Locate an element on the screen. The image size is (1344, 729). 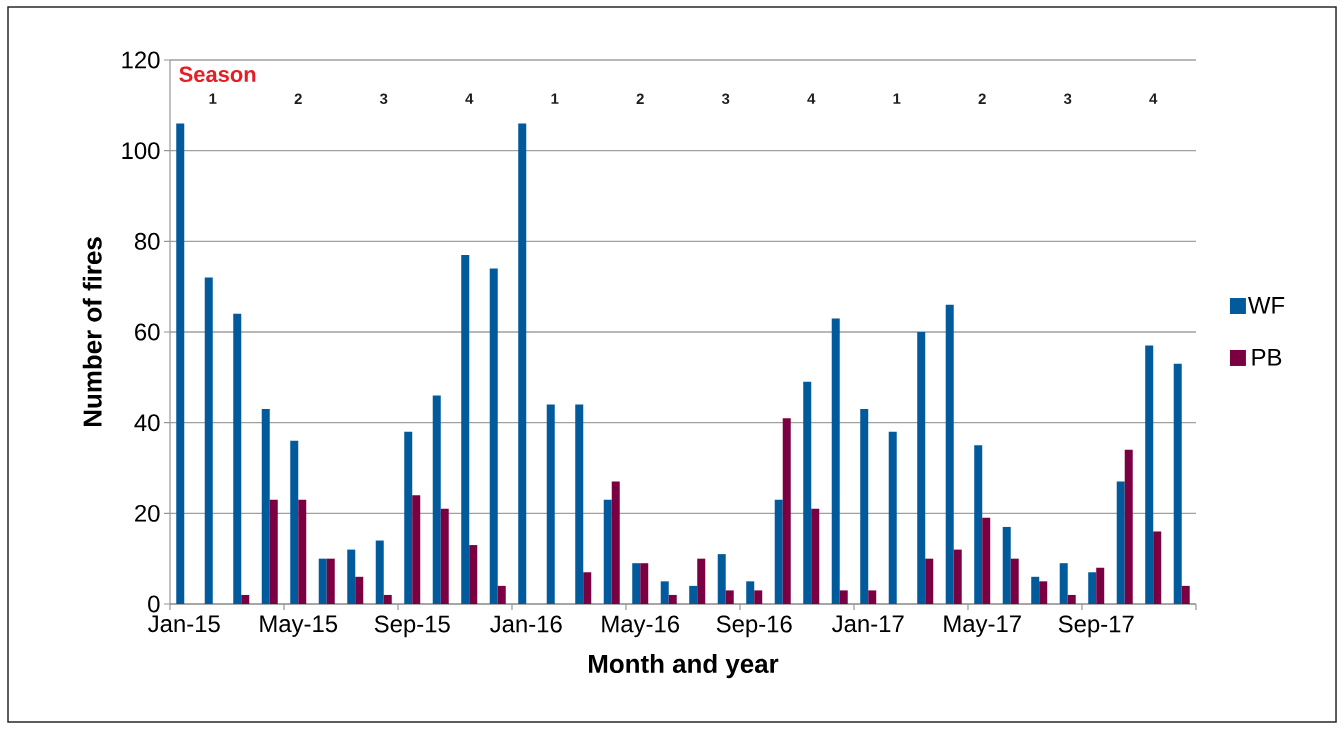
annotation: Season is located at coordinates (217, 74).